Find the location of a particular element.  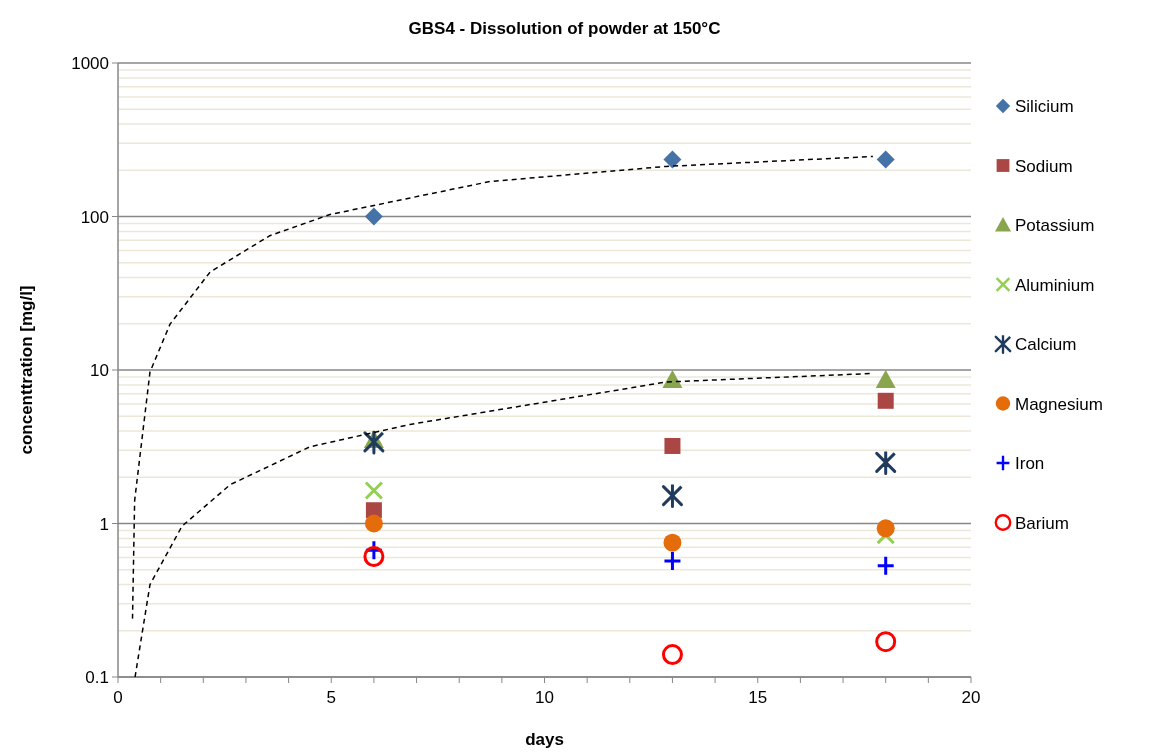

legend-label: Barium is located at coordinates (1042, 523).